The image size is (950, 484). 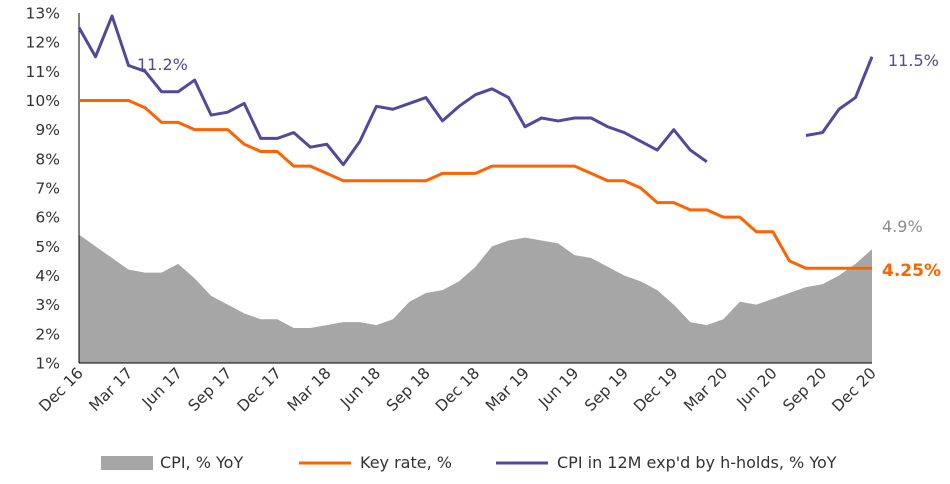 I want to click on legend-label-cpi-expectations: CPI in 12M exp'd by h-holds, % YoY, so click(x=697, y=462).